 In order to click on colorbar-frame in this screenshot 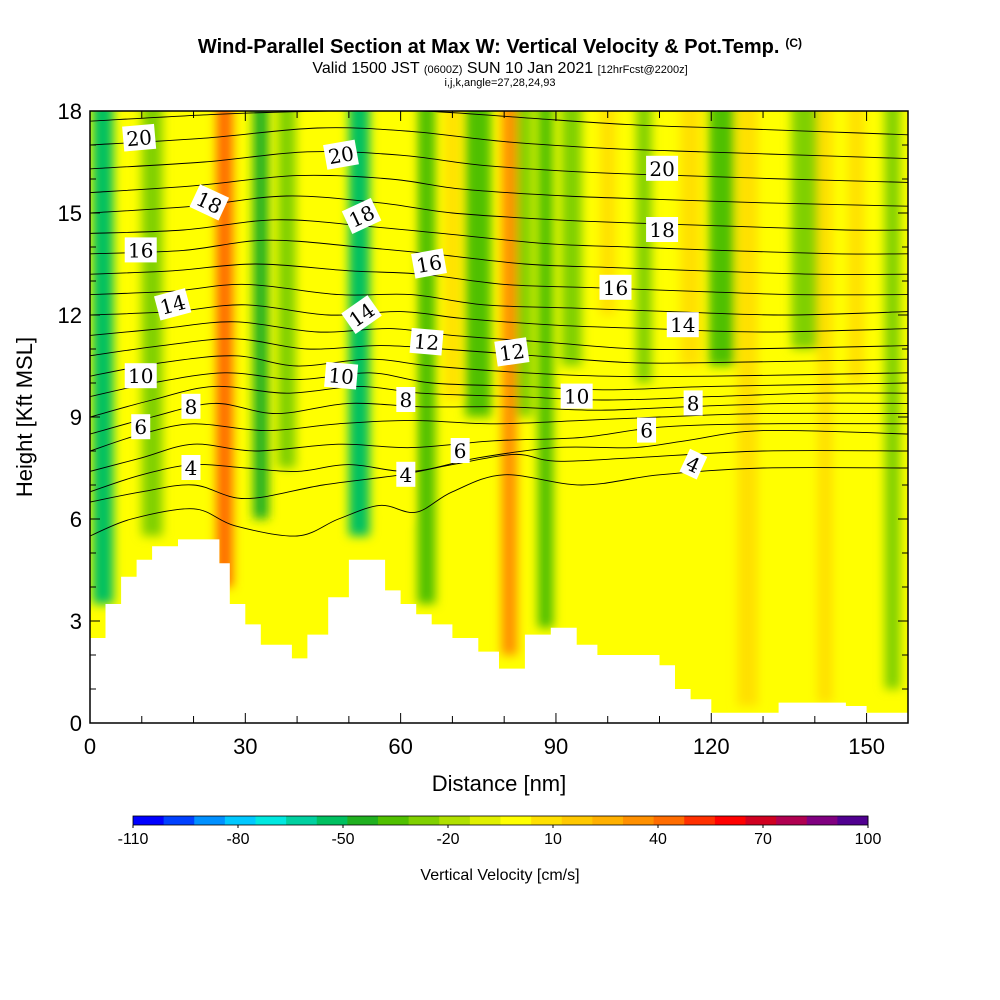, I will do `click(500, 820)`.